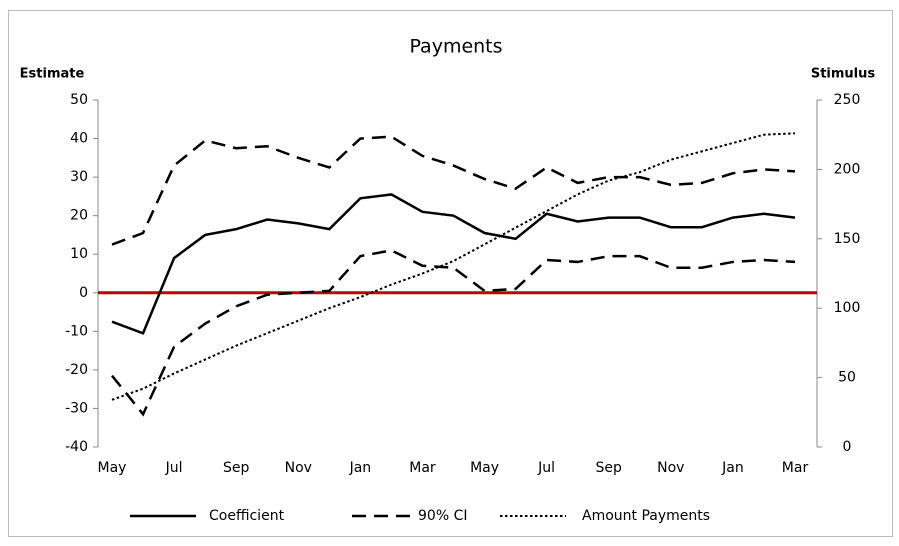  Describe the element at coordinates (79, 139) in the screenshot. I see `y-tick-label: 40` at that location.